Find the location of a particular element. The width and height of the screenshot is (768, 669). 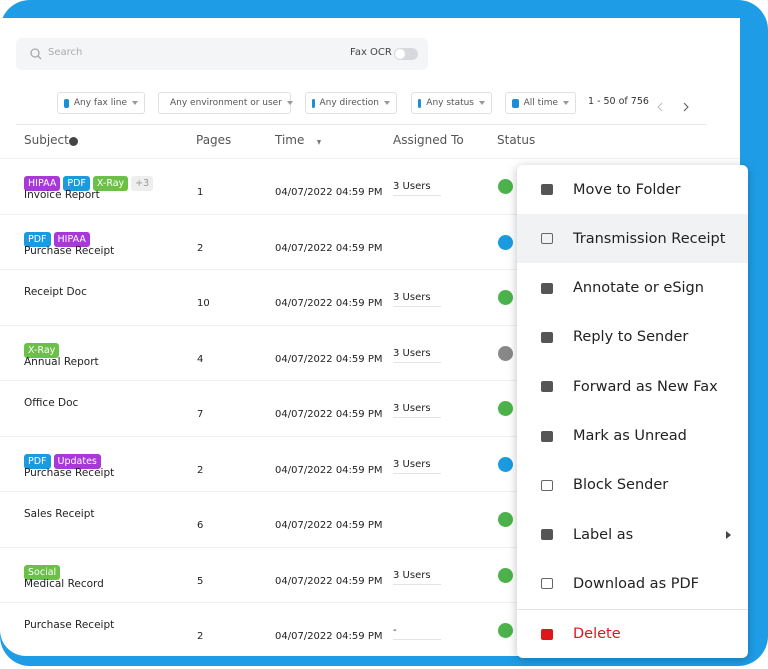

page-arrows is located at coordinates (674, 107).